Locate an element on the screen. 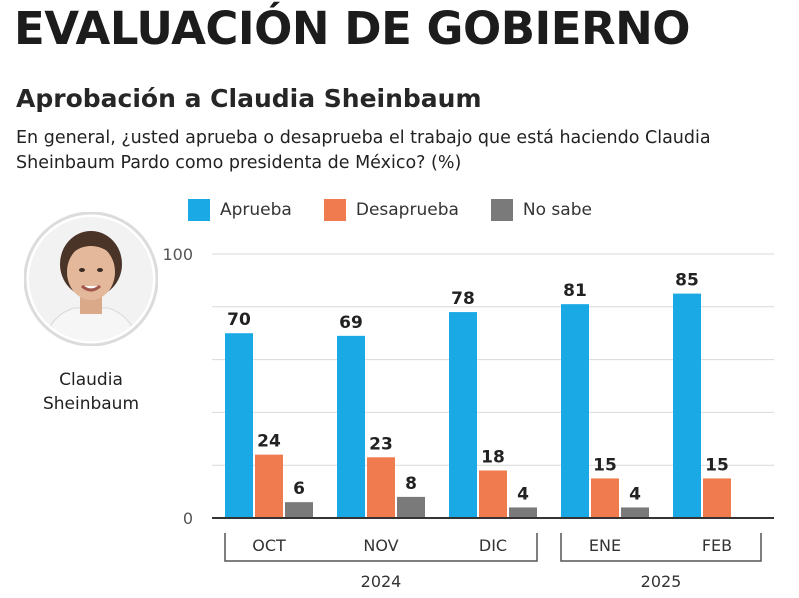  legend-item-no-sabe: No sabe is located at coordinates (541, 210).